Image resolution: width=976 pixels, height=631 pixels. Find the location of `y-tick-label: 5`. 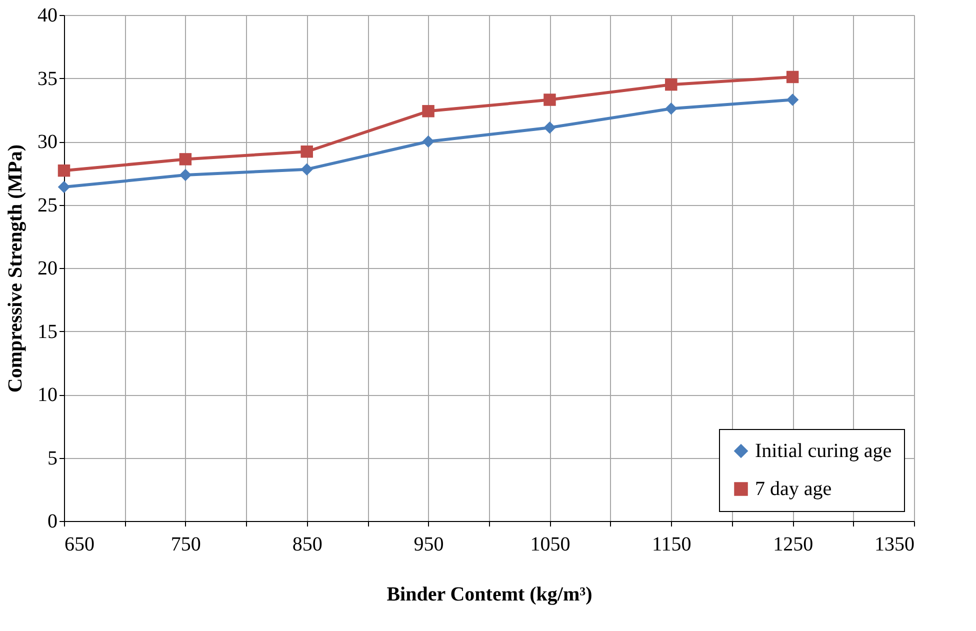

y-tick-label: 5 is located at coordinates (53, 458).